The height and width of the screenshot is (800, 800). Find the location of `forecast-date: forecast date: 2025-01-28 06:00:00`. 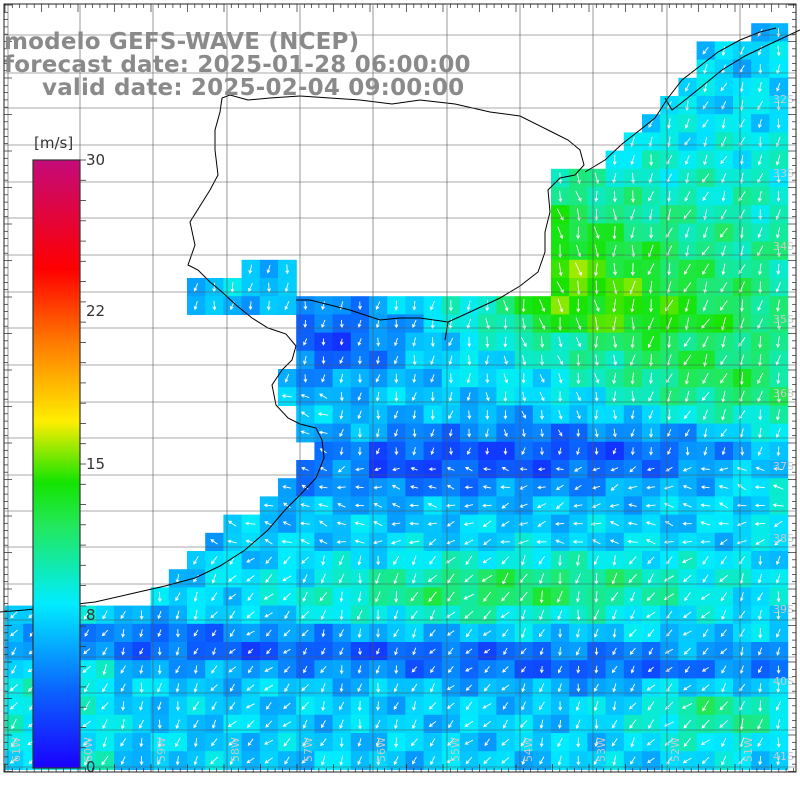

forecast-date: forecast date: 2025-01-28 06:00:00 is located at coordinates (237, 65).